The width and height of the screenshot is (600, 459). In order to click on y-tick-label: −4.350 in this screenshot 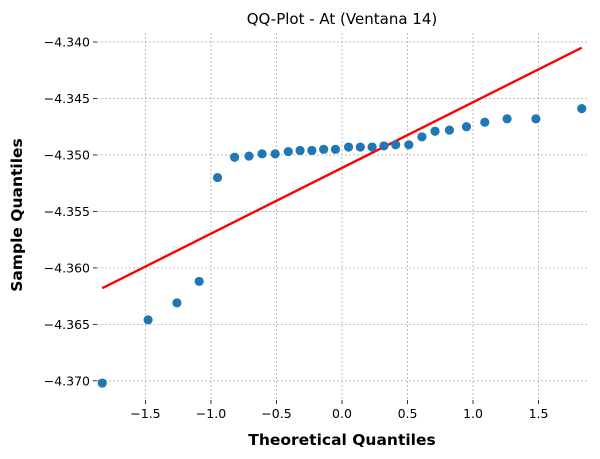, I will do `click(67, 154)`.